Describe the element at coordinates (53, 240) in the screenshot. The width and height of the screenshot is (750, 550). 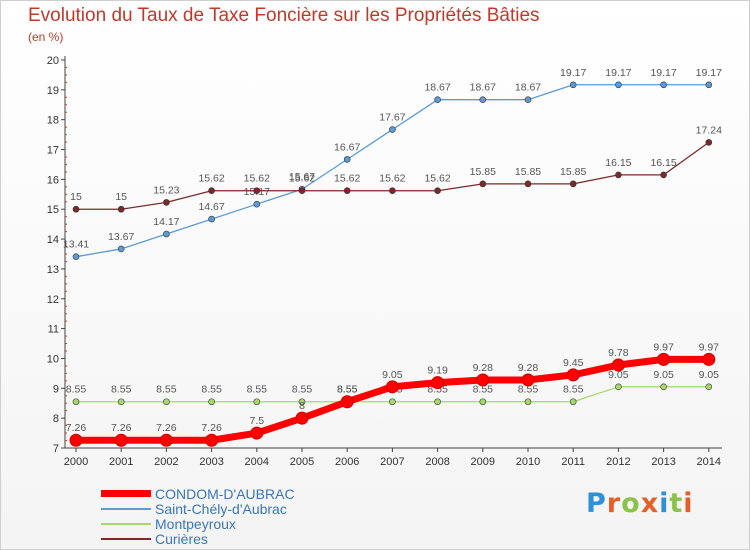
I see `y-tick-label: 14` at that location.